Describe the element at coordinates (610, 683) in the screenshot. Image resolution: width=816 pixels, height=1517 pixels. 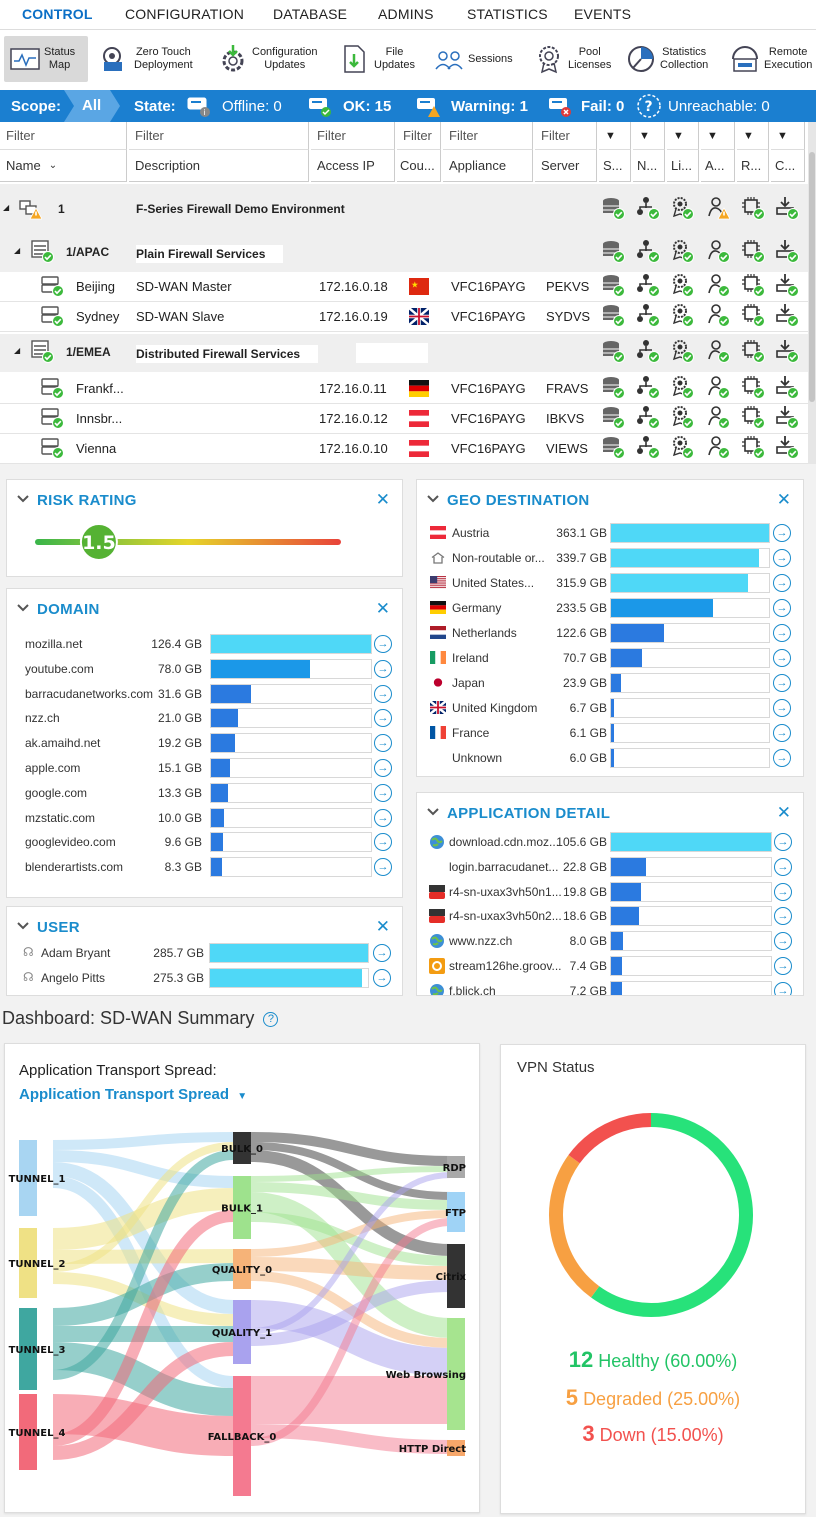
I see `list-item: Japan 23.9 GB →` at that location.